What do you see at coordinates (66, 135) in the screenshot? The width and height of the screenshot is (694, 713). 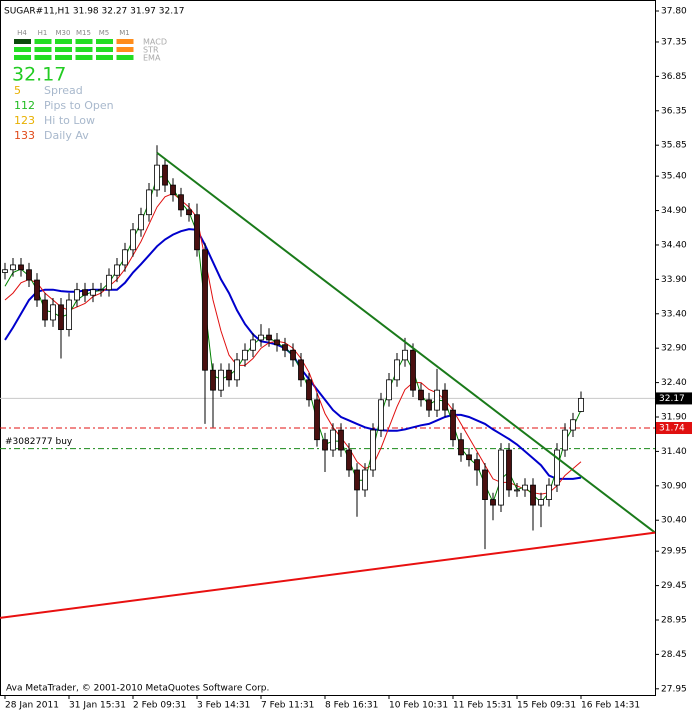 I see `stat-label: Daily Av` at bounding box center [66, 135].